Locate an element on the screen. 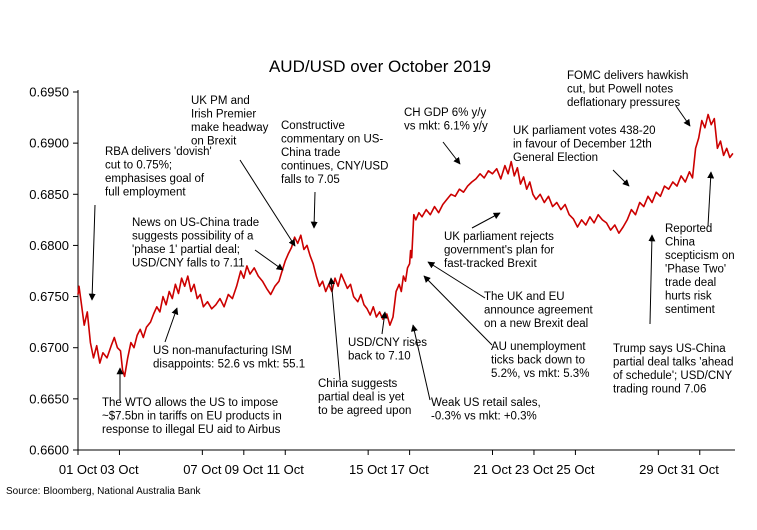 The image size is (757, 530). annotation-line: News on US-China trade is located at coordinates (195, 223).